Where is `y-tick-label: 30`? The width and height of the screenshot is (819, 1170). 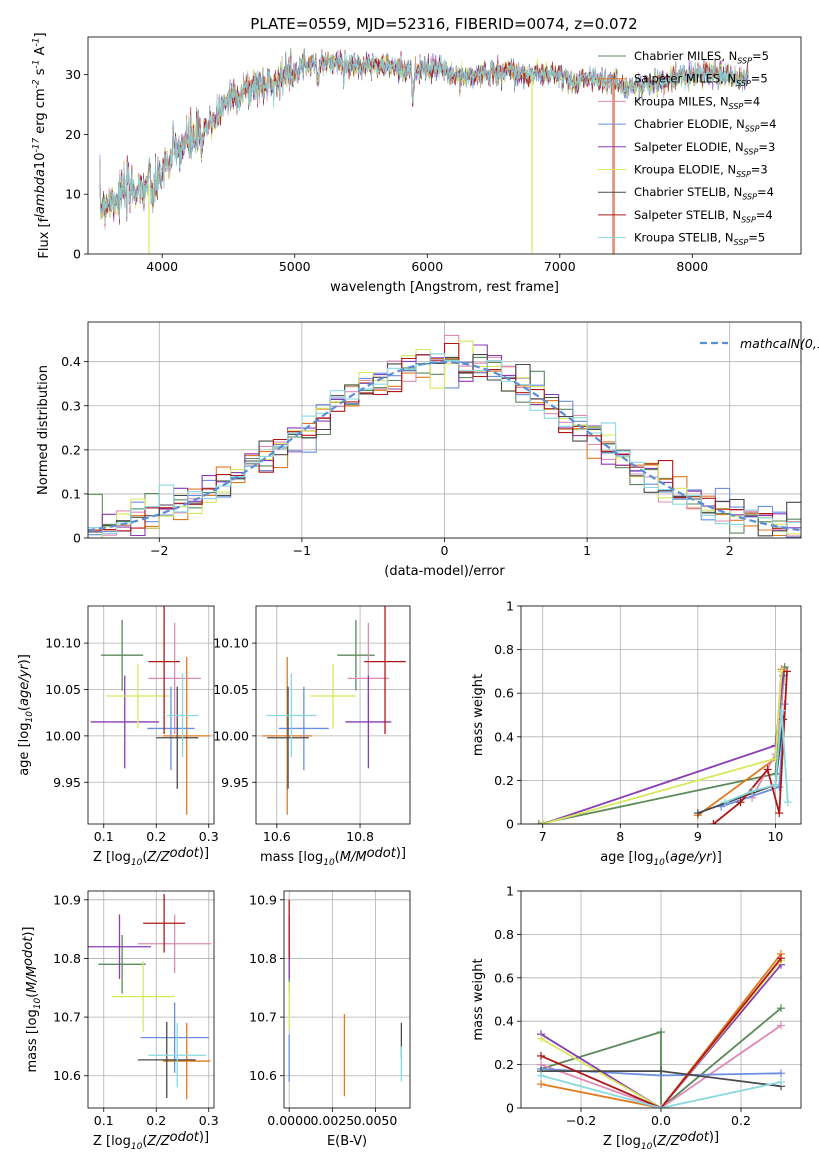
y-tick-label: 30 is located at coordinates (73, 74).